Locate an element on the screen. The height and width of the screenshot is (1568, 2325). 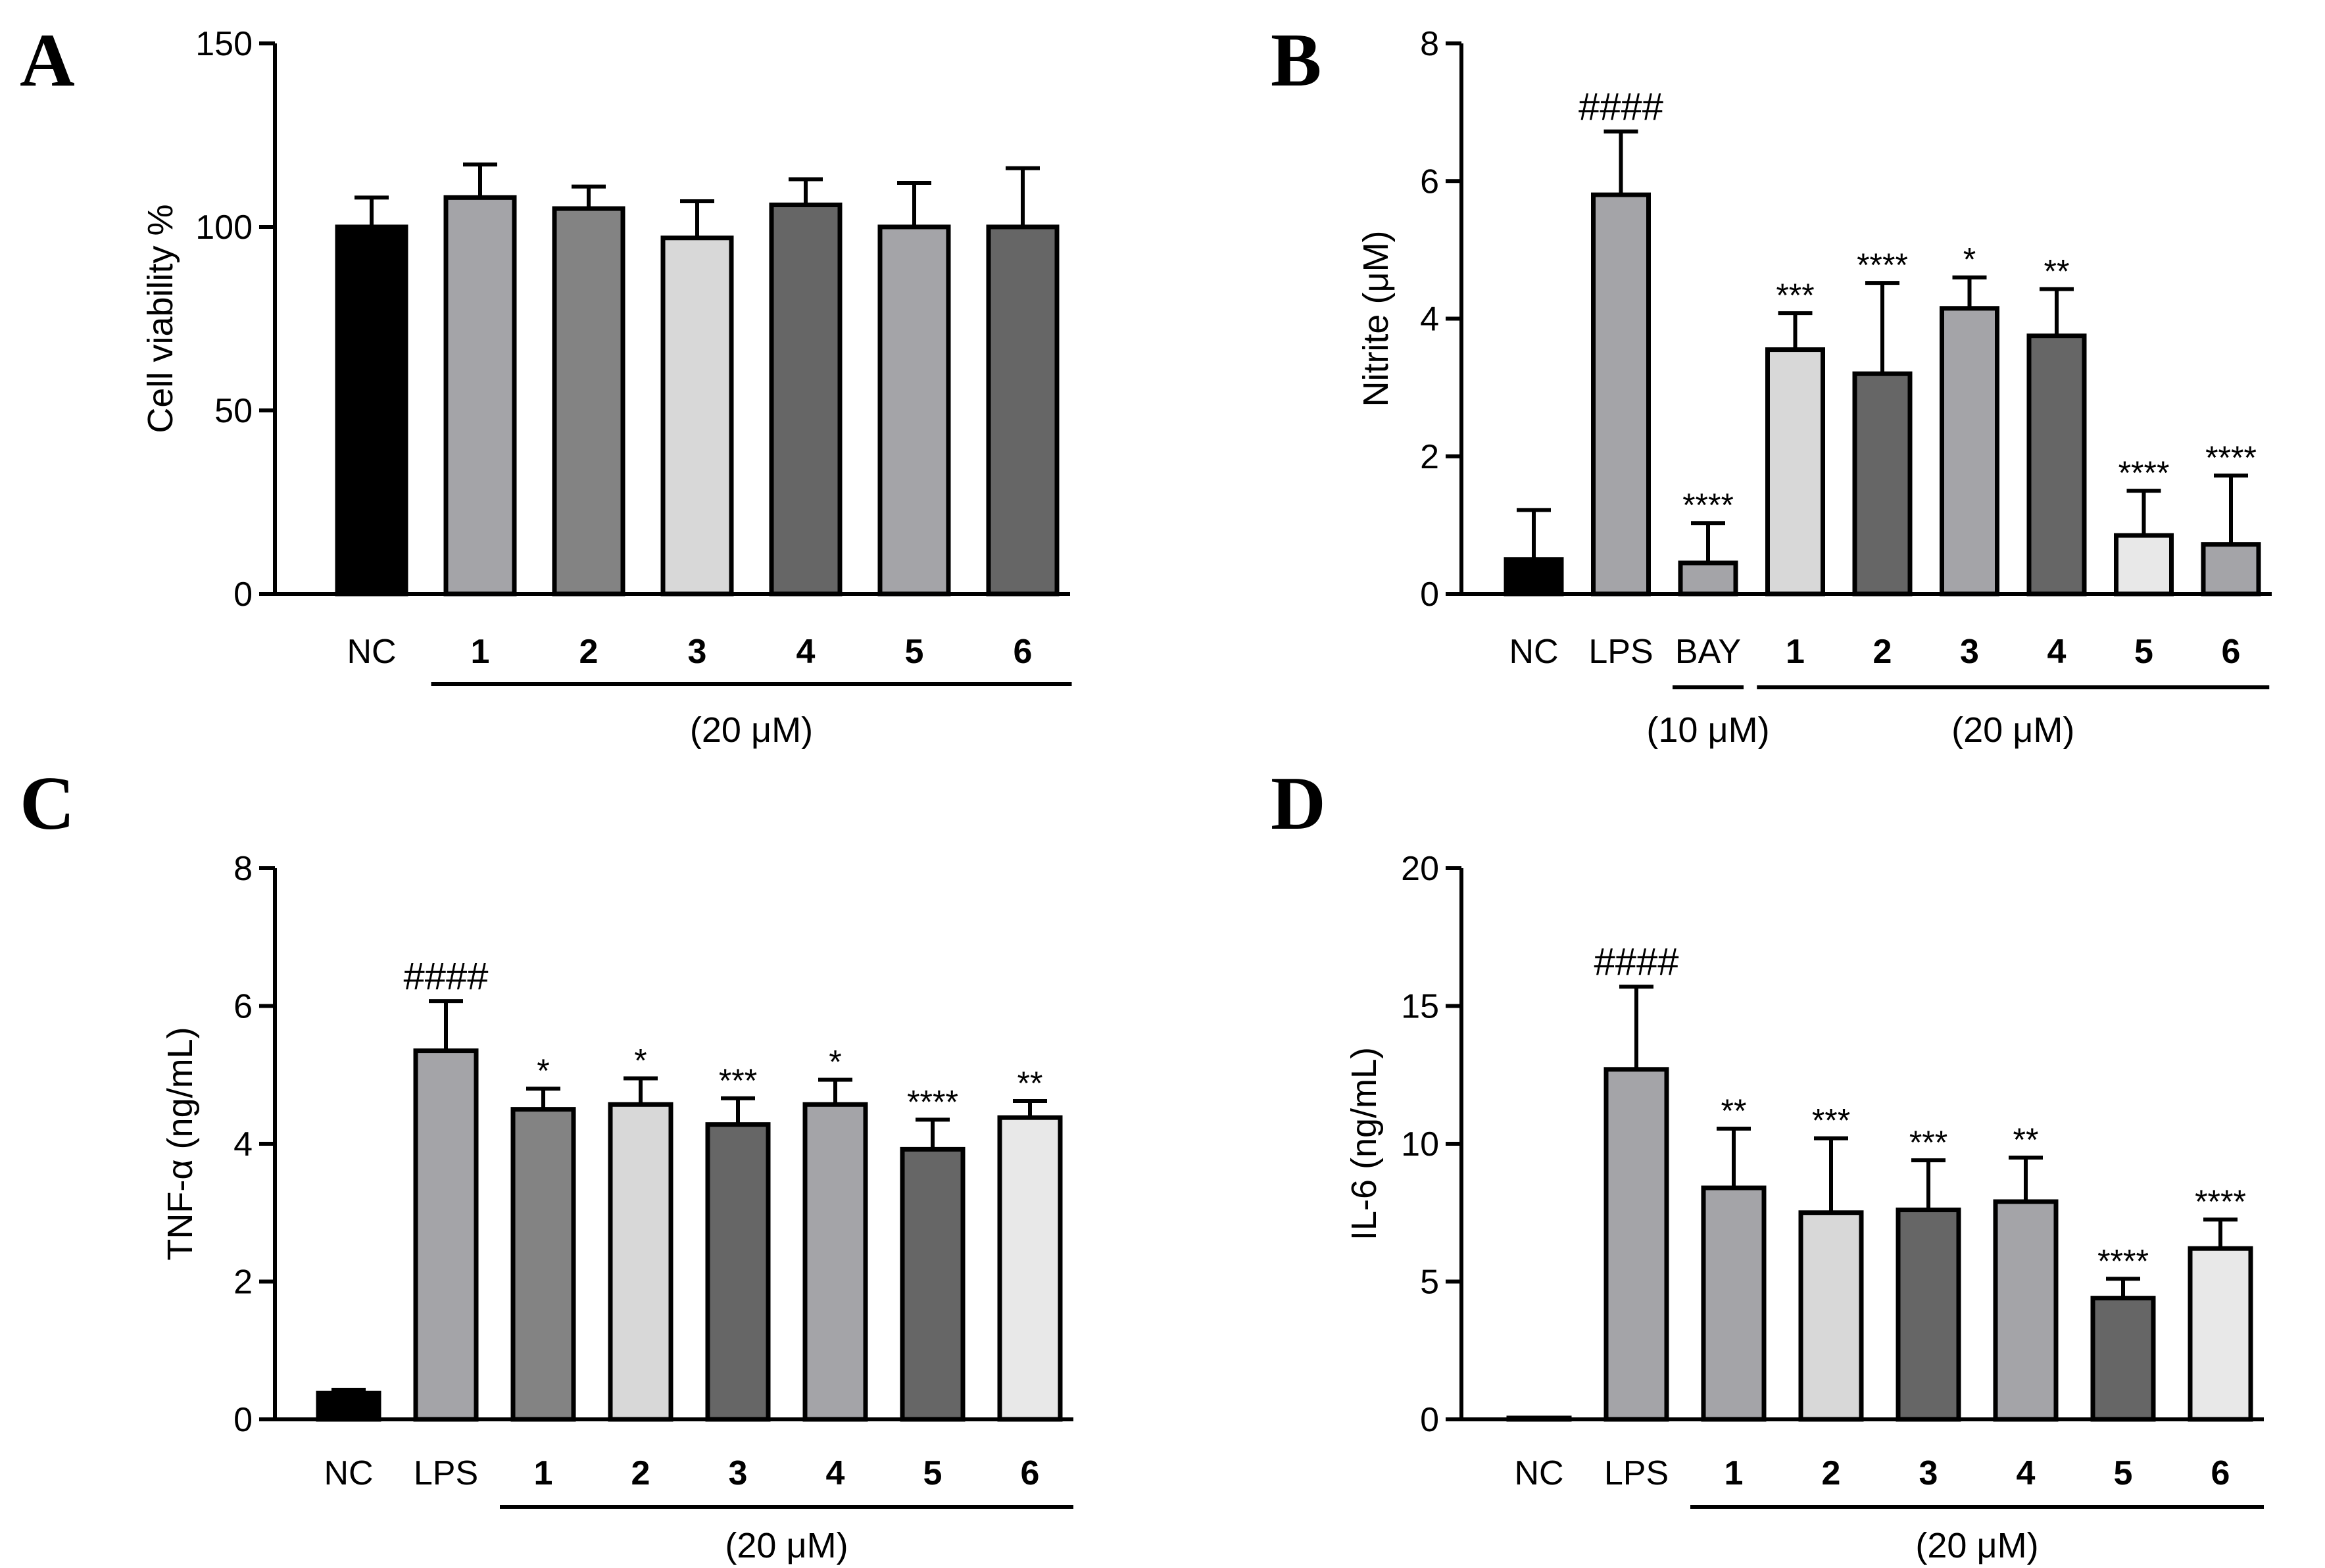
panel-letter: A is located at coordinates (47, 61).